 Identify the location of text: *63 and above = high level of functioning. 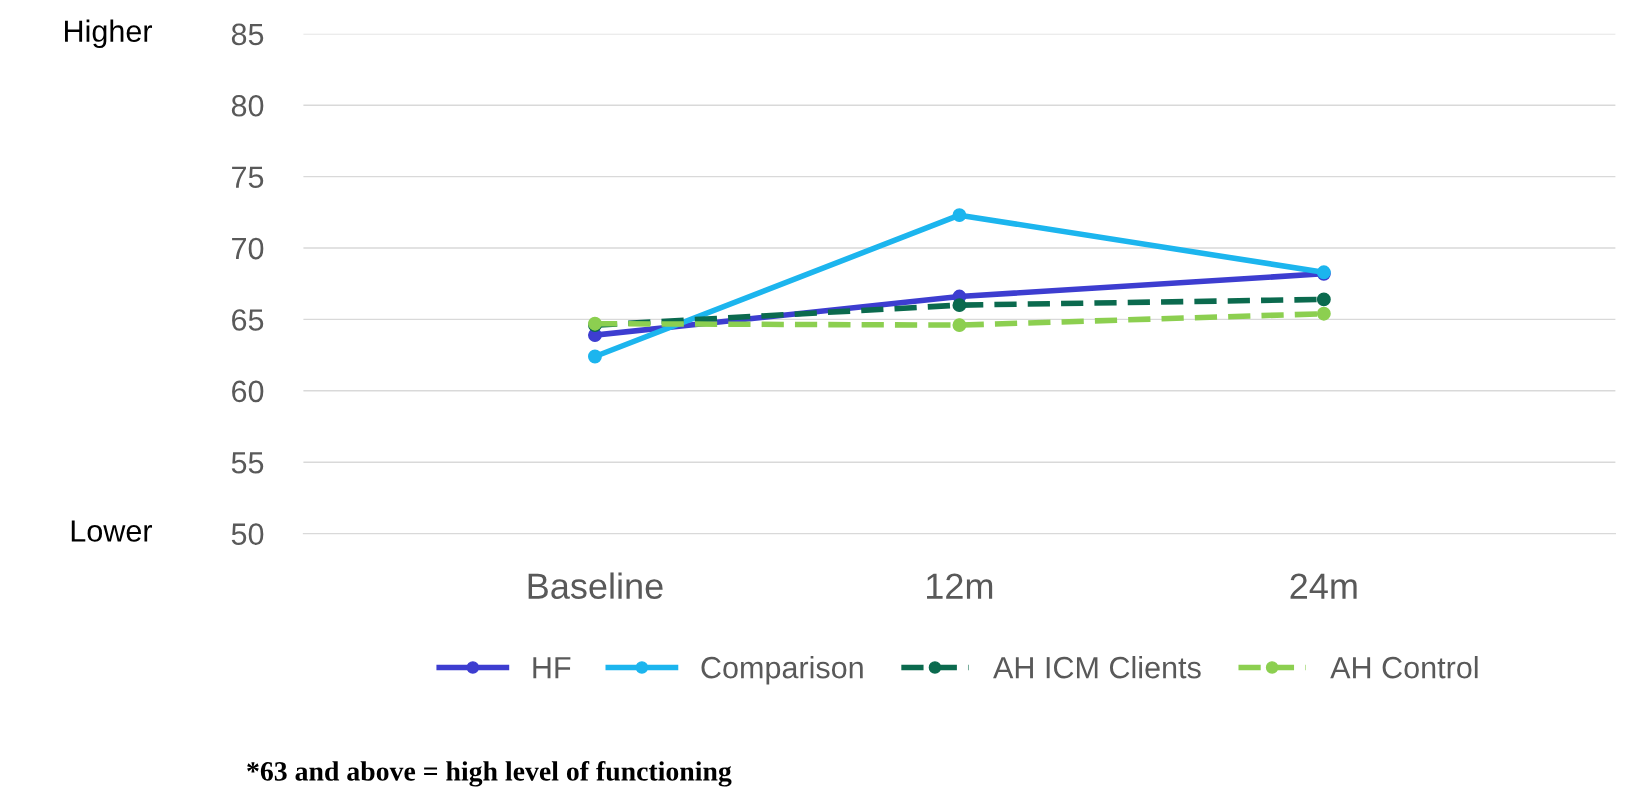
(489, 773).